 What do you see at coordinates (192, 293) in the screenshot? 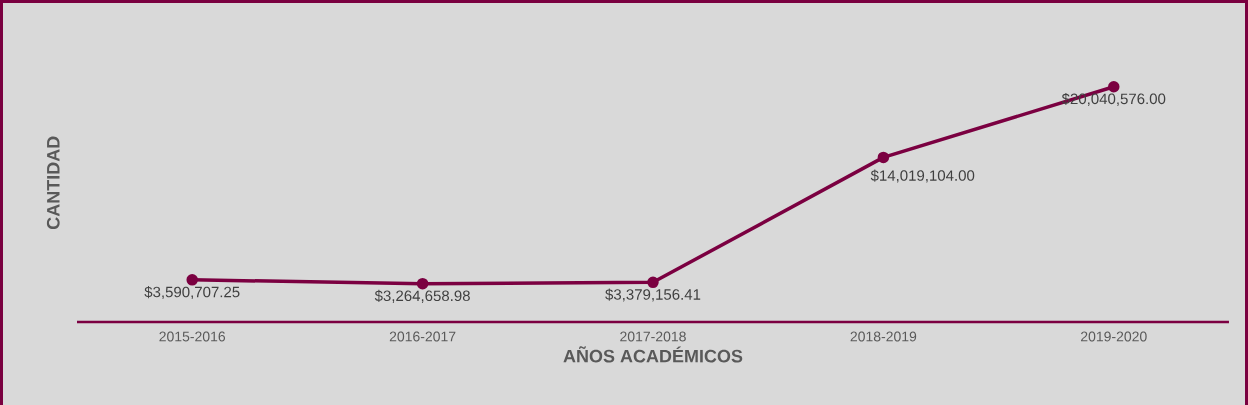
I see `data-label: $3,590,707.25` at bounding box center [192, 293].